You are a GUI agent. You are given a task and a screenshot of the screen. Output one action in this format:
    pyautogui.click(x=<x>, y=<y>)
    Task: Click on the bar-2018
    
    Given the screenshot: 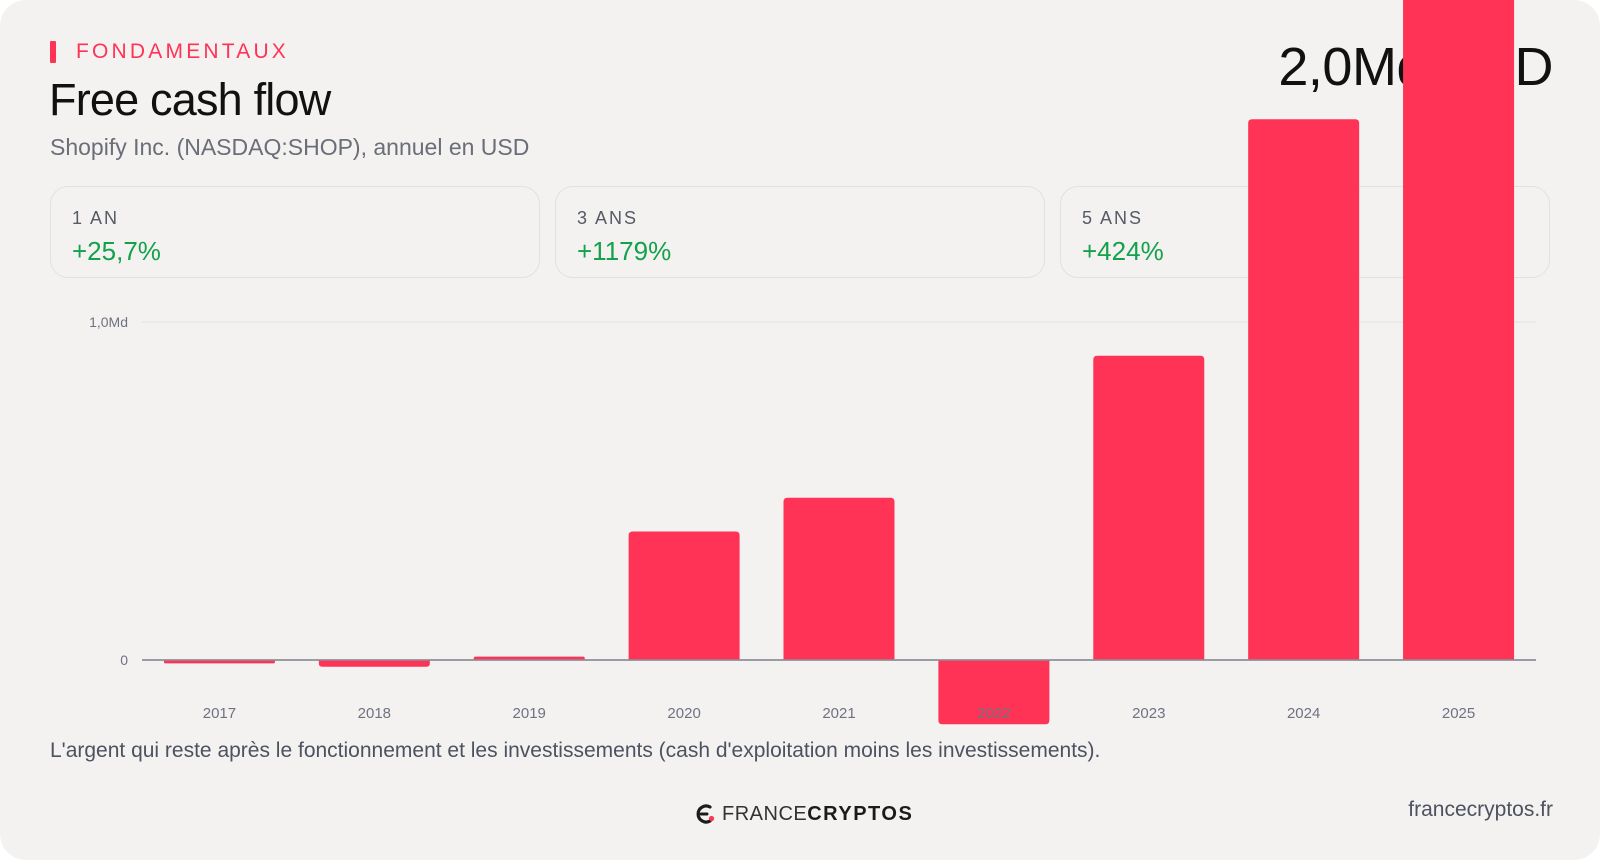 What is the action you would take?
    pyautogui.click(x=374, y=663)
    